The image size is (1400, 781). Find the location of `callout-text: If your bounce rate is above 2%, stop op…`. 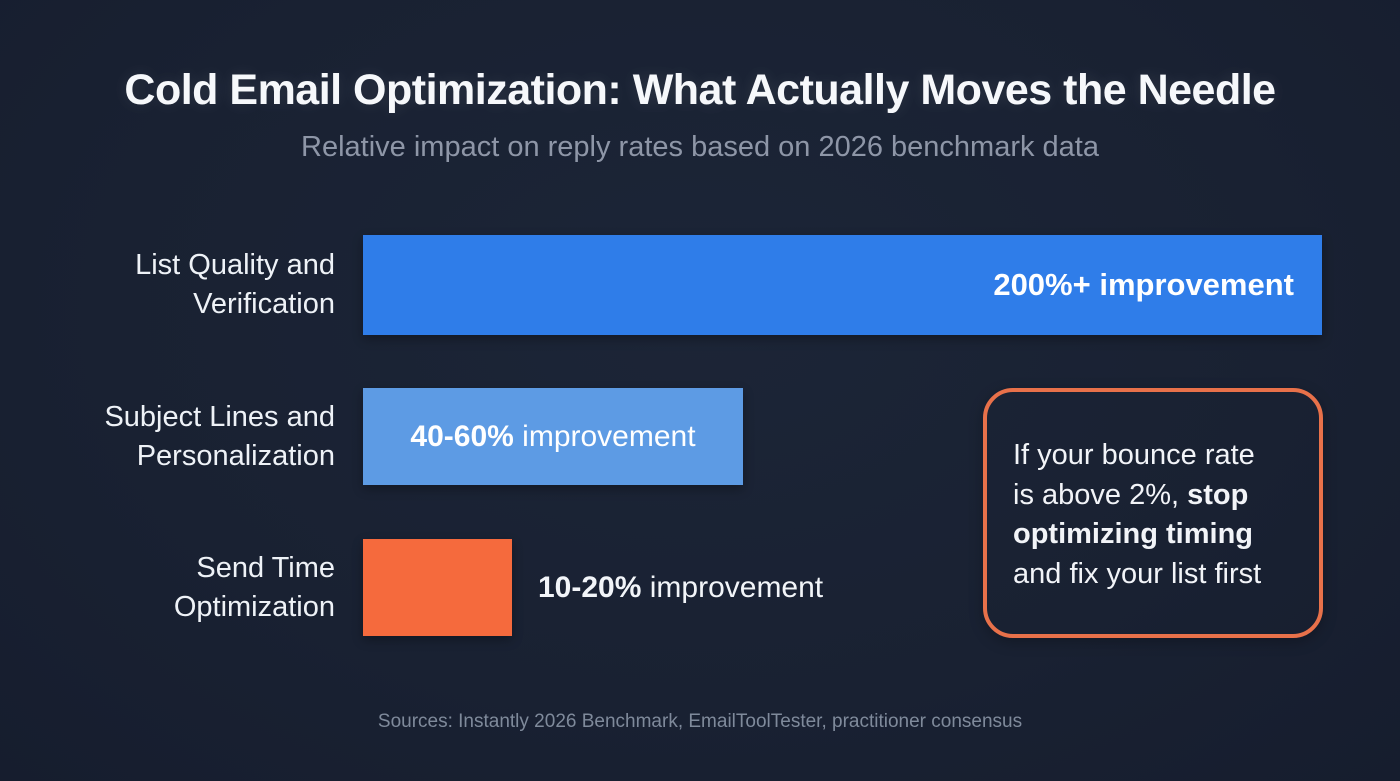

callout-text: If your bounce rate is above 2%, stop op… is located at coordinates (1154, 515).